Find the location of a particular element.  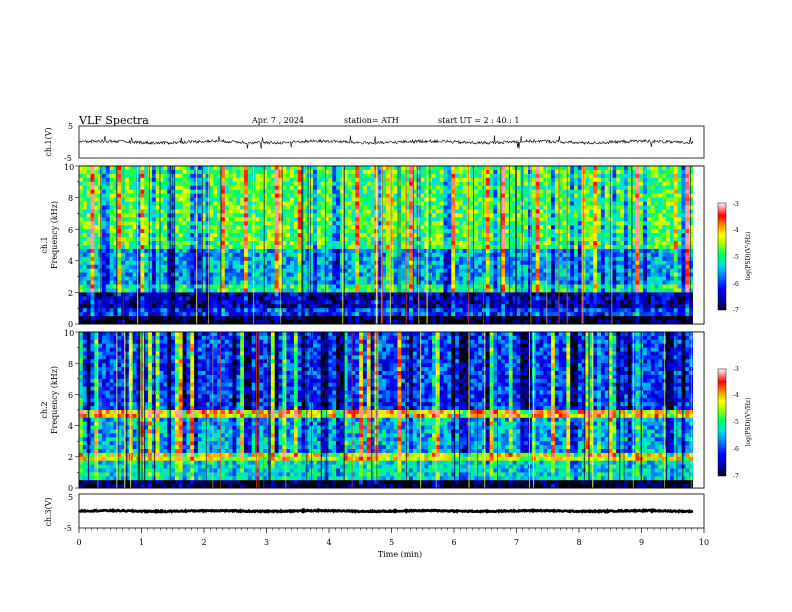

station-label: station= ATH is located at coordinates (371, 120).